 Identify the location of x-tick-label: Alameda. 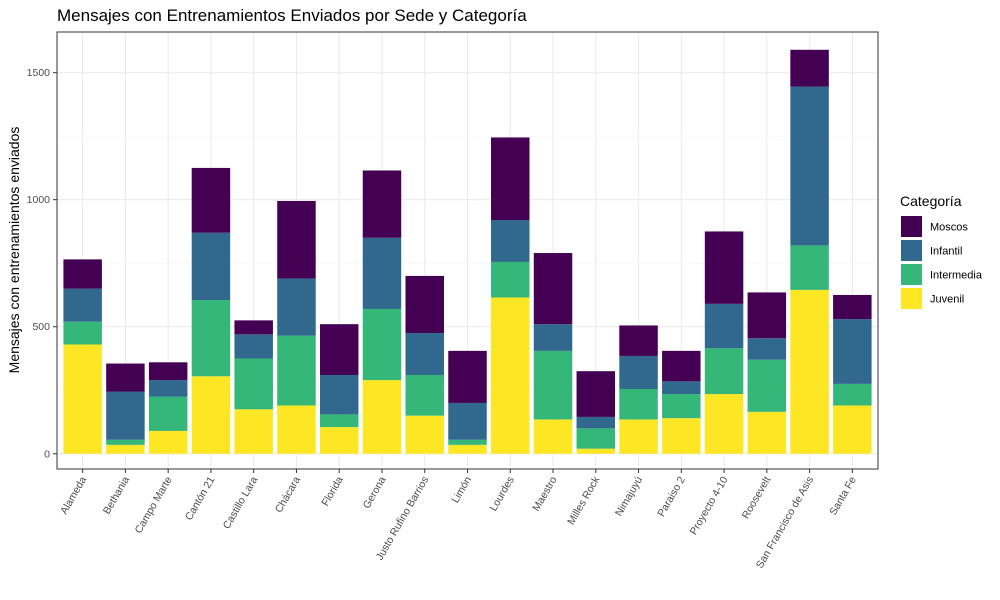
(73, 495).